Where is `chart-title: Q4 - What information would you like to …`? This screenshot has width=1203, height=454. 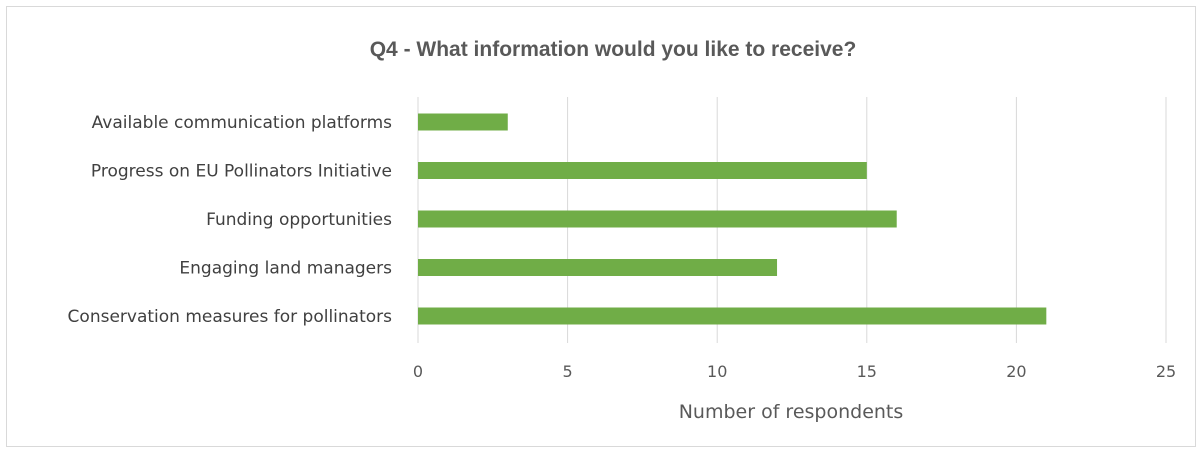
chart-title: Q4 - What information would you like to … is located at coordinates (613, 49).